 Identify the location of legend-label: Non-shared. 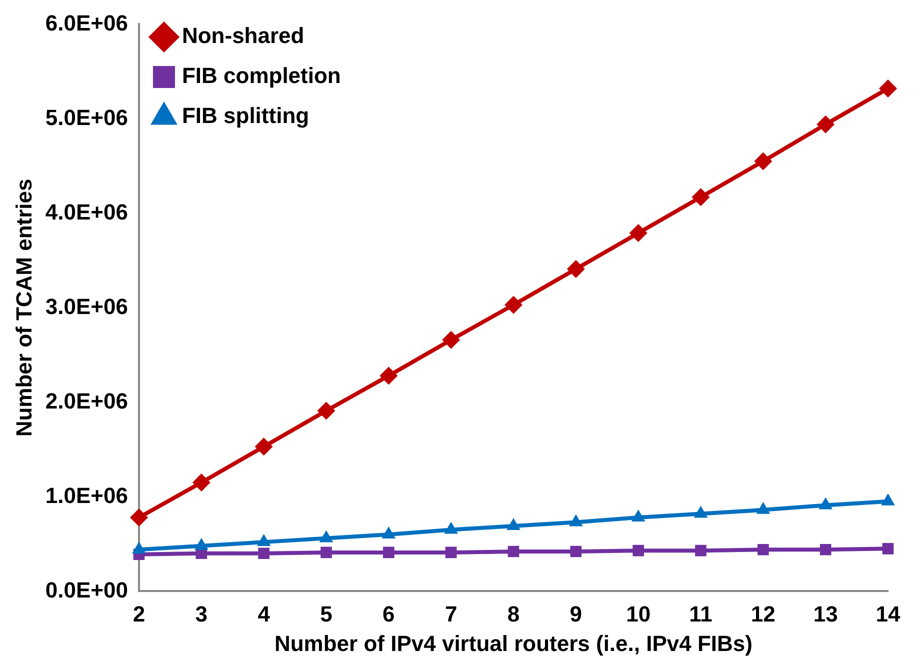
(243, 35).